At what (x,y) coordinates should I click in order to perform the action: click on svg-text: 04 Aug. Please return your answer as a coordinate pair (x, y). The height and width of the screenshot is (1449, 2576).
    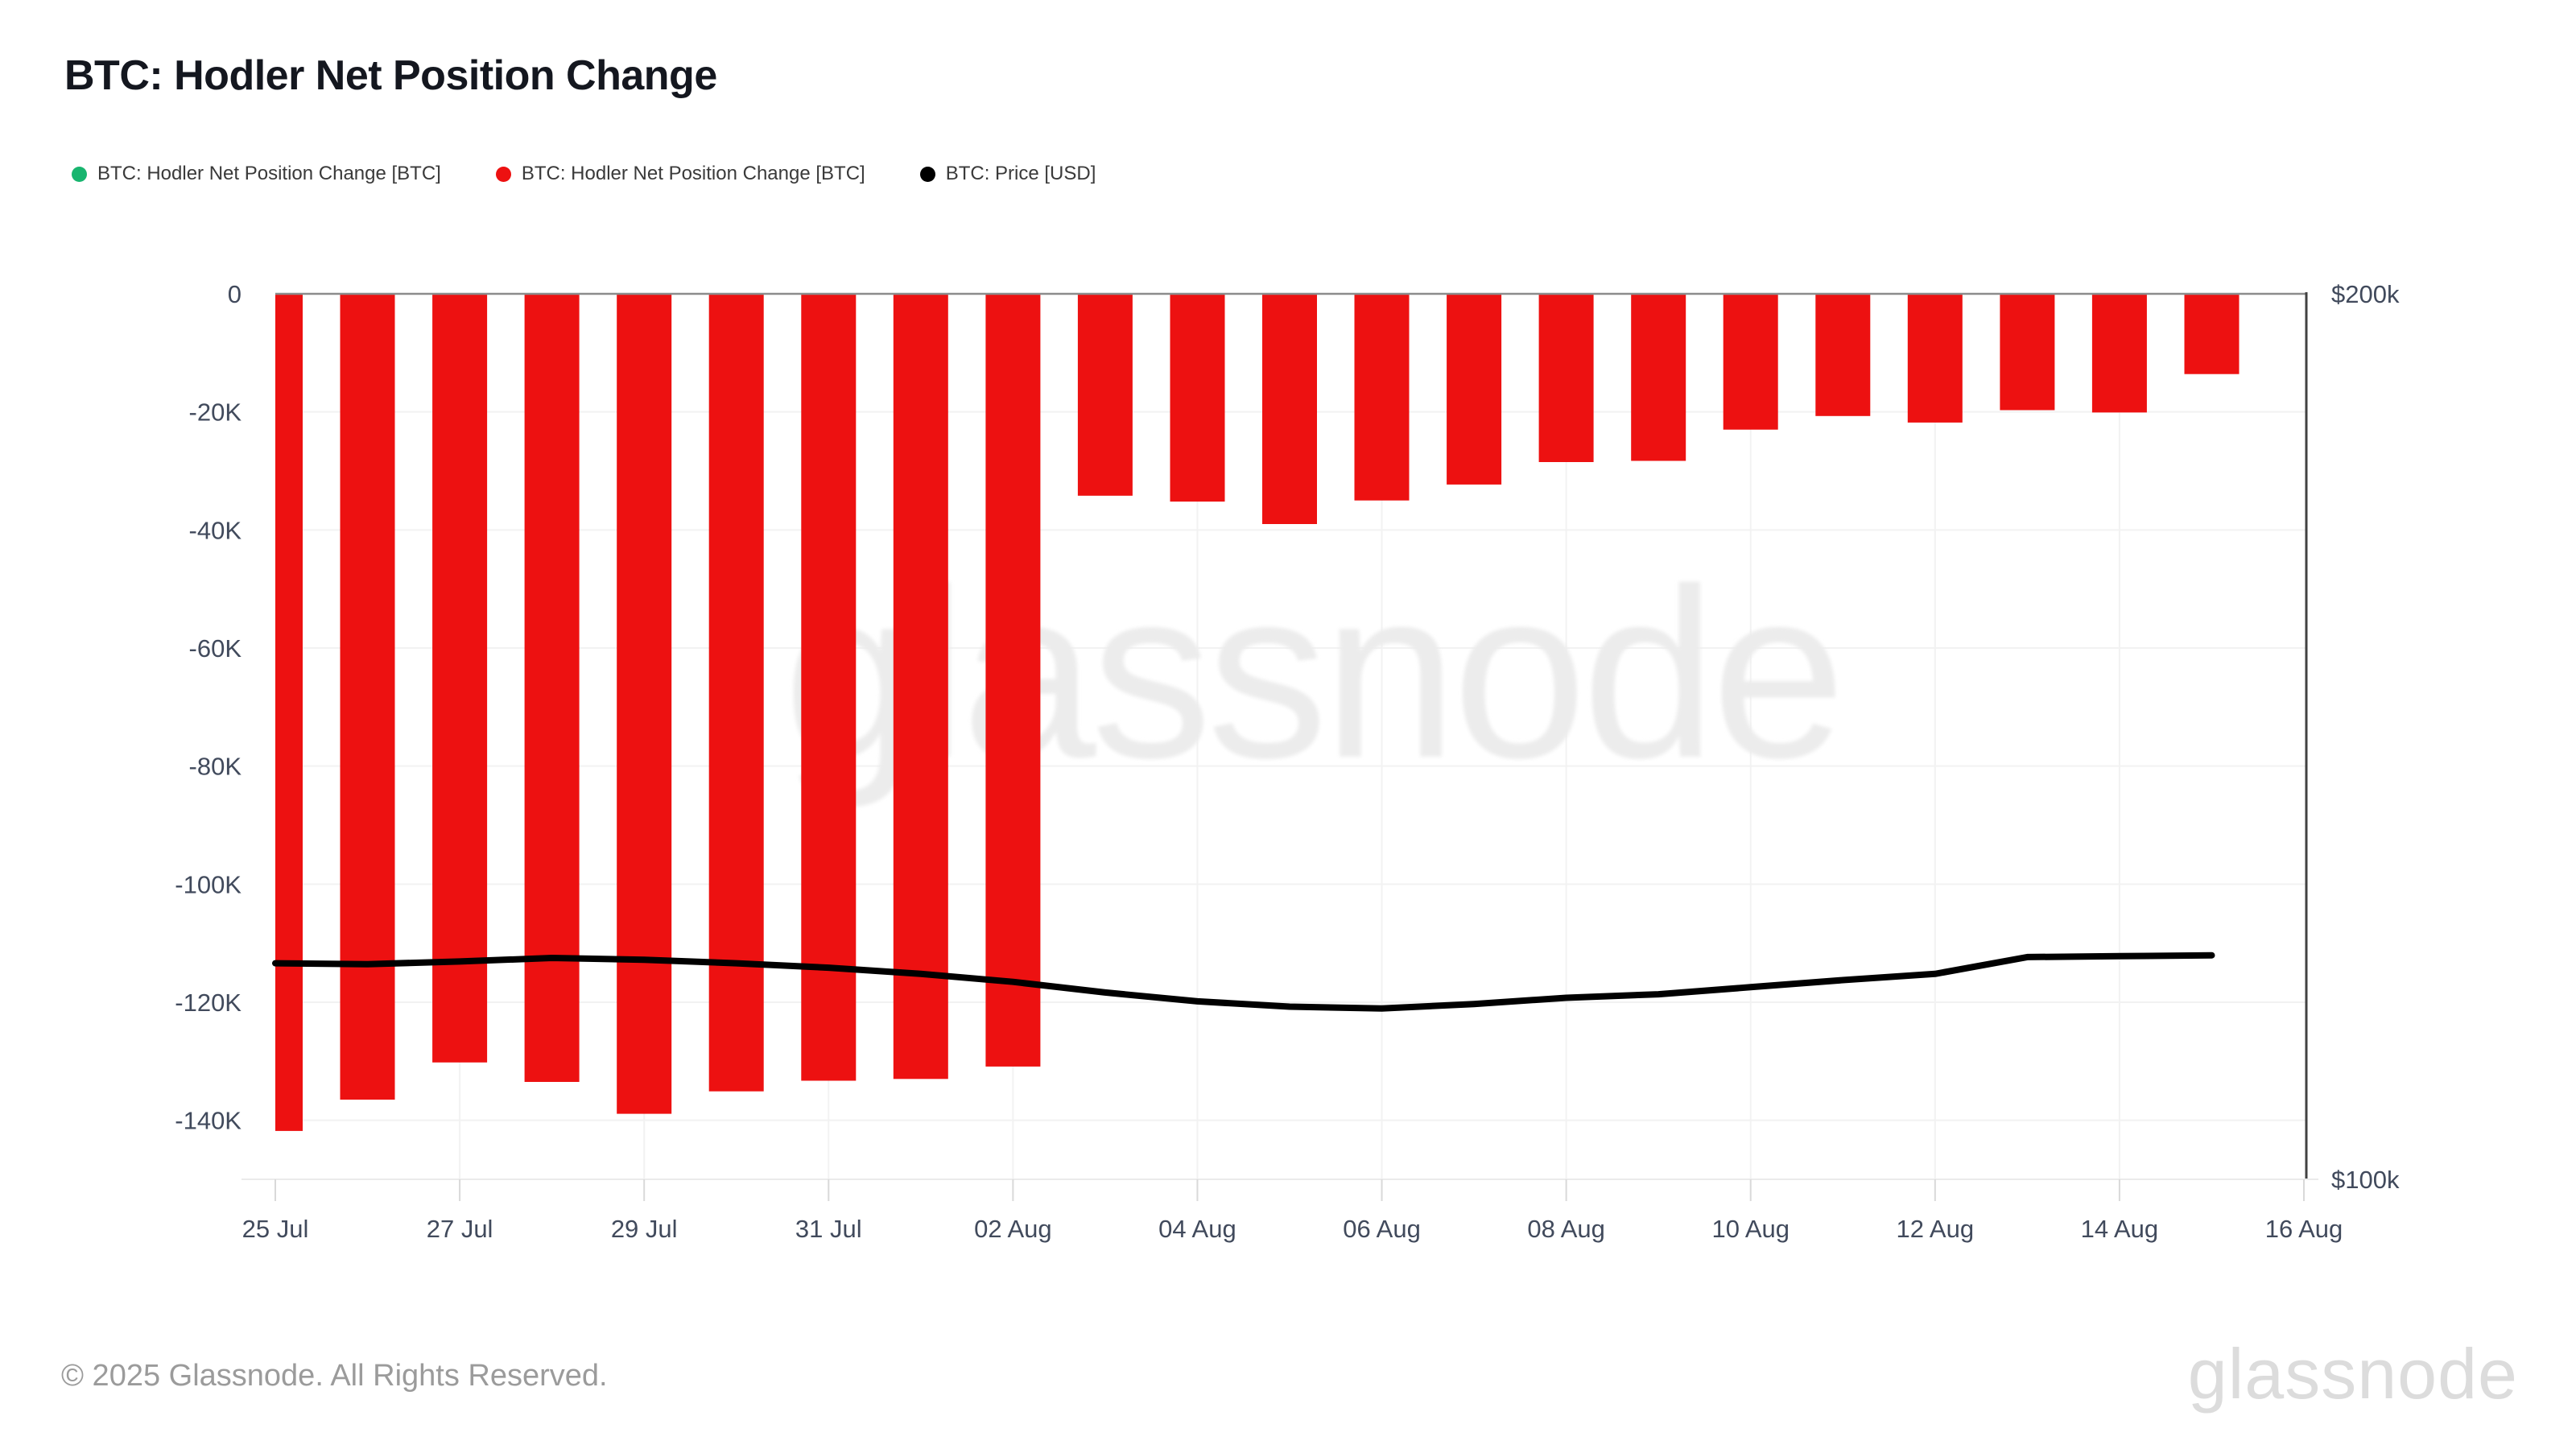
    Looking at the image, I should click on (1197, 1229).